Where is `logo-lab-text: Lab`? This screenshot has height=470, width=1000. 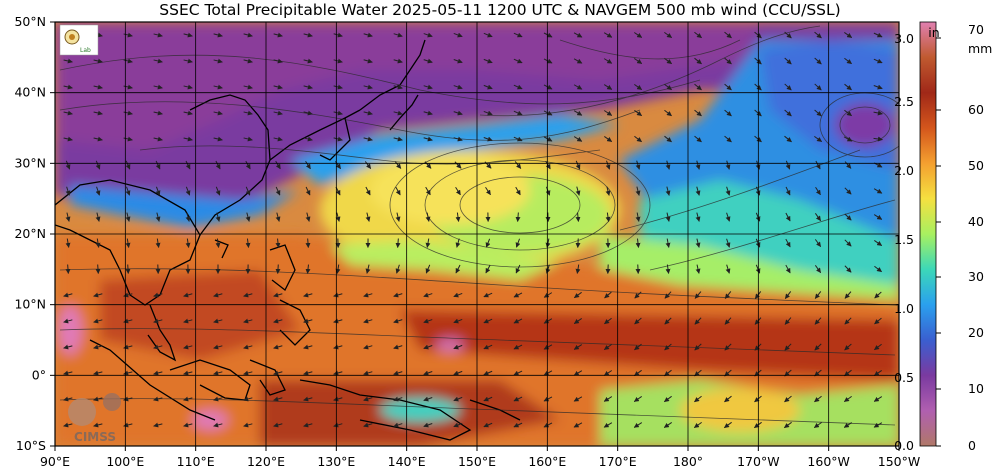 logo-lab-text: Lab is located at coordinates (85, 50).